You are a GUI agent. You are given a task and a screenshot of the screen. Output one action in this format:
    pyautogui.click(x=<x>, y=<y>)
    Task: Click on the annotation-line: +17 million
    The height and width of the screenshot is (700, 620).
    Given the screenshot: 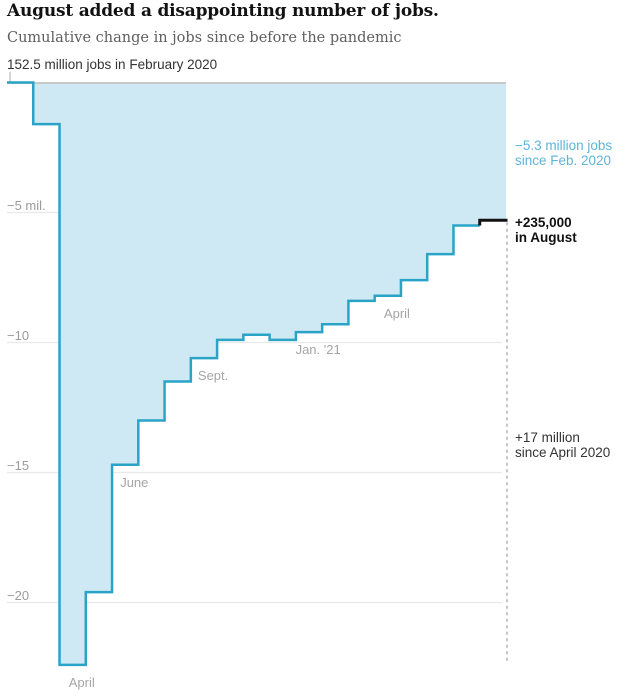 What is the action you would take?
    pyautogui.click(x=547, y=437)
    